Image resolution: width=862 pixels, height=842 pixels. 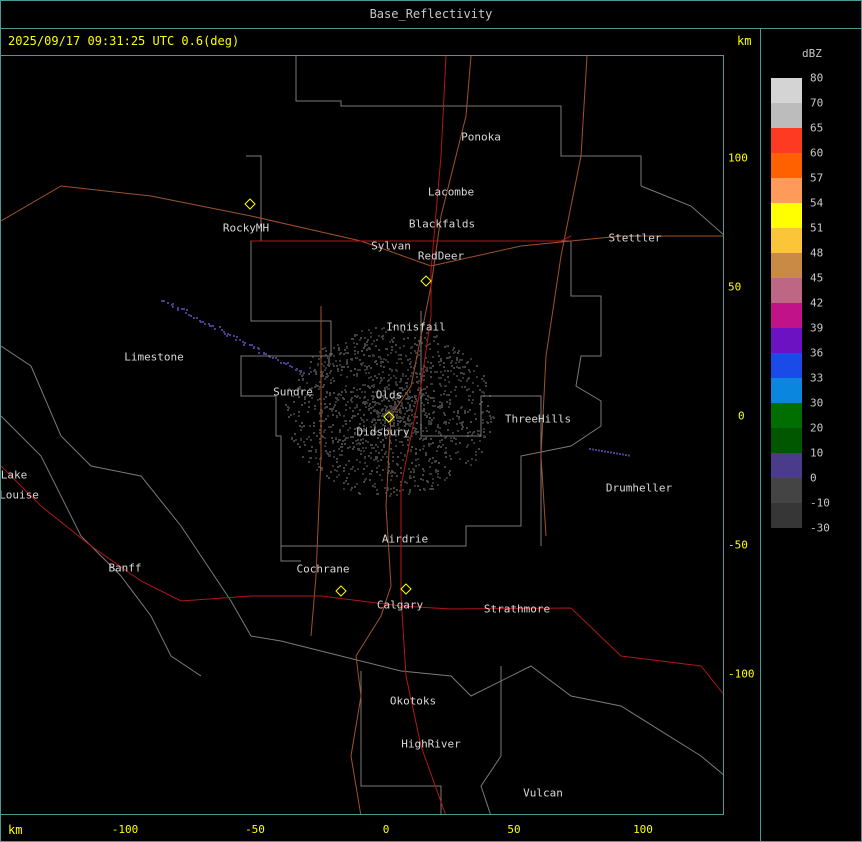 I want to click on legend-label: 60, so click(x=817, y=153).